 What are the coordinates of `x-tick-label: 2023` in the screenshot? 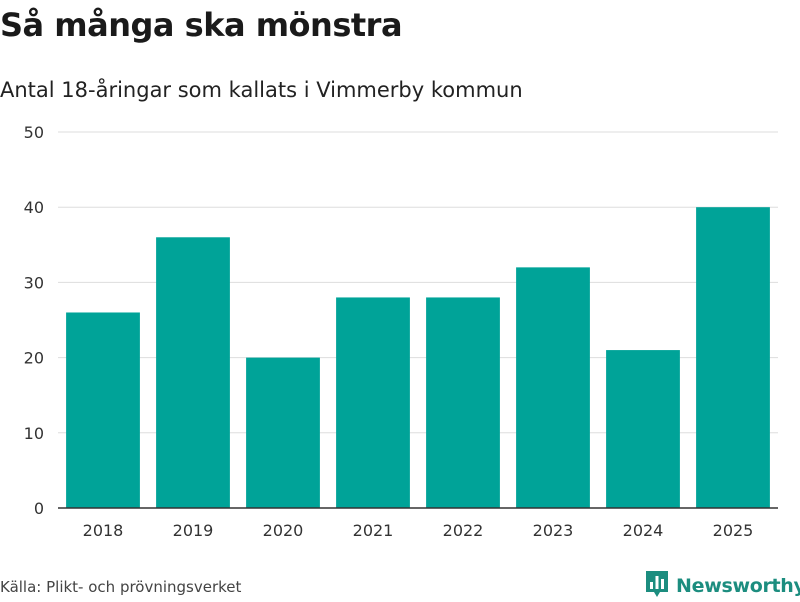 It's located at (553, 530).